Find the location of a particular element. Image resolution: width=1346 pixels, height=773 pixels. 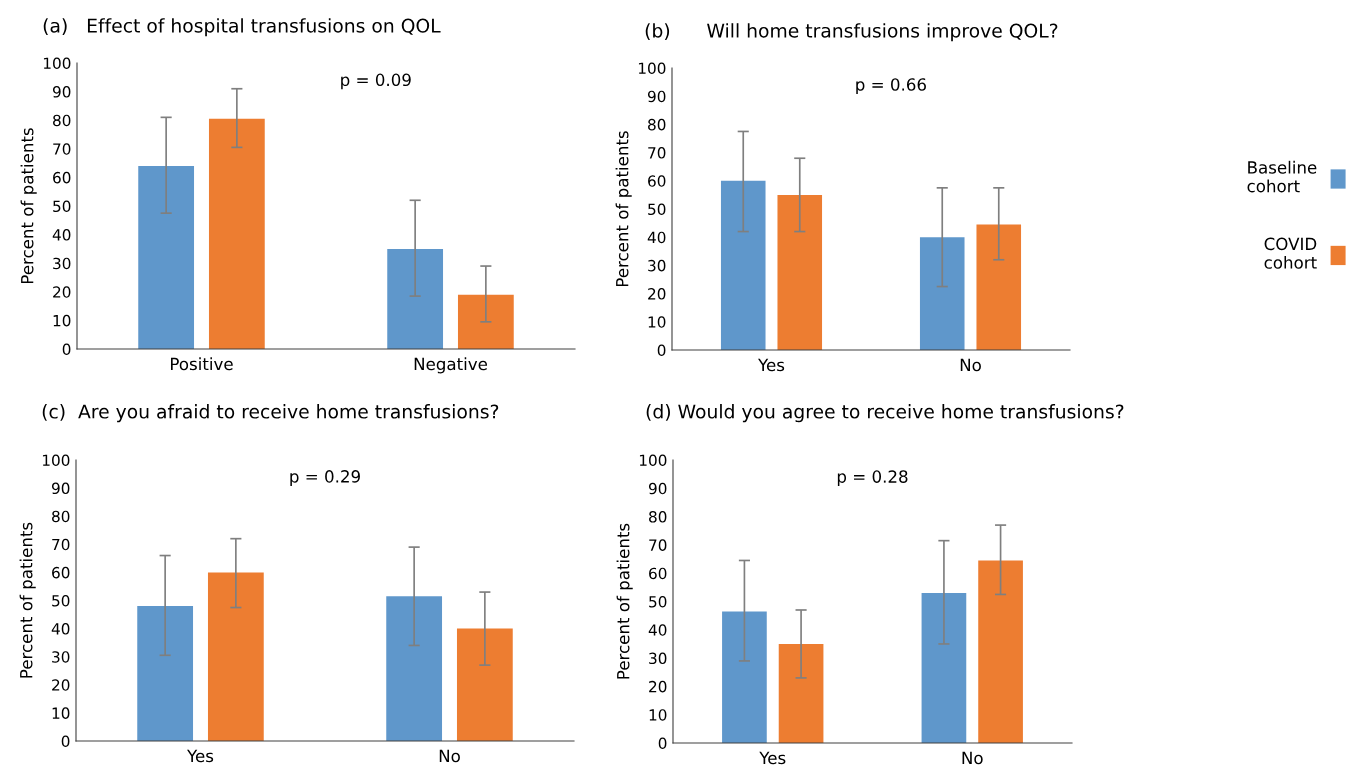

annotation: p = 0.09 is located at coordinates (376, 81).